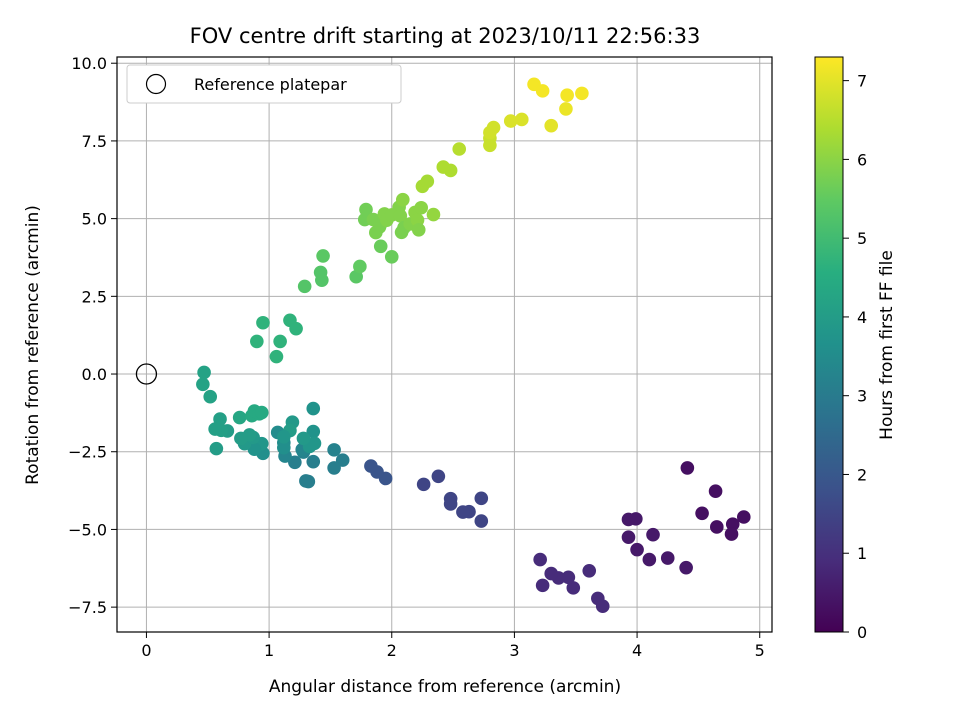 The height and width of the screenshot is (724, 960). What do you see at coordinates (269, 650) in the screenshot?
I see `x-tick-label: 1` at bounding box center [269, 650].